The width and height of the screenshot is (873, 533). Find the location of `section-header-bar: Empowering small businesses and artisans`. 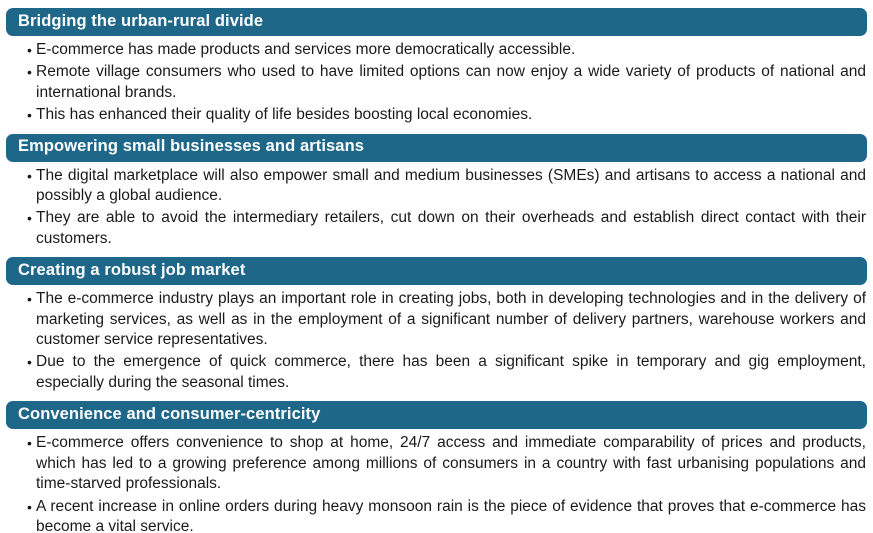

section-header-bar: Empowering small businesses and artisans is located at coordinates (436, 147).